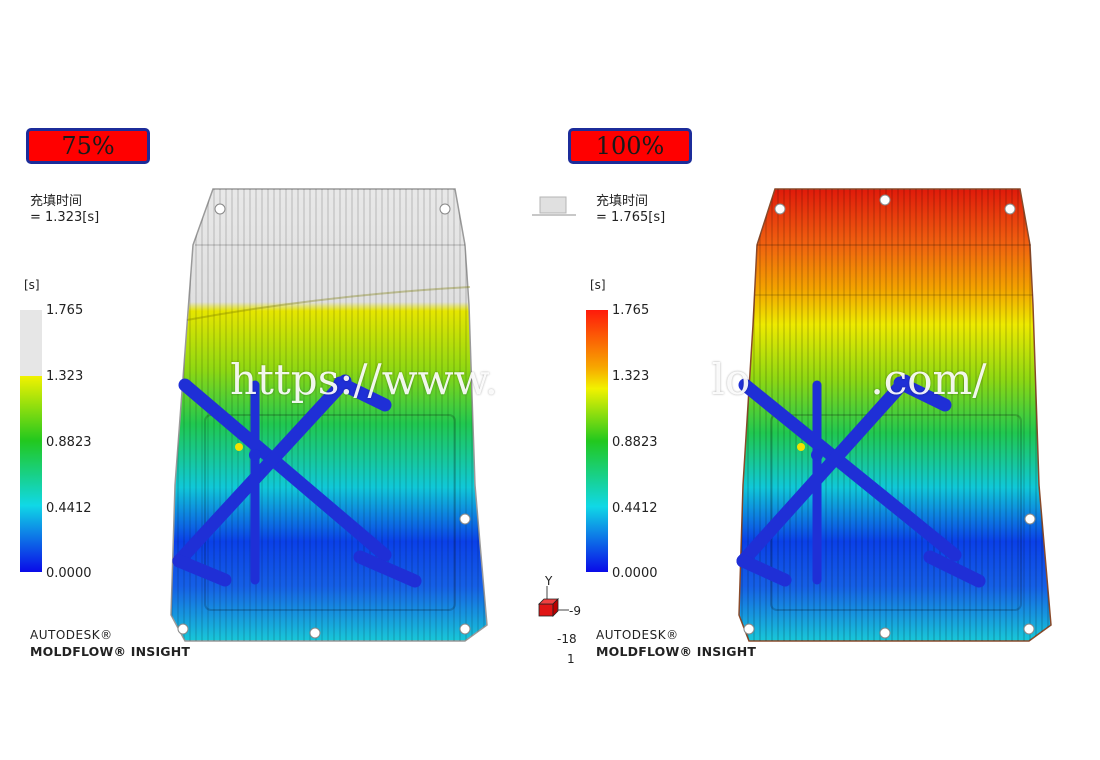  Describe the element at coordinates (630, 146) in the screenshot. I see `fill-percent-badge: 100%` at that location.